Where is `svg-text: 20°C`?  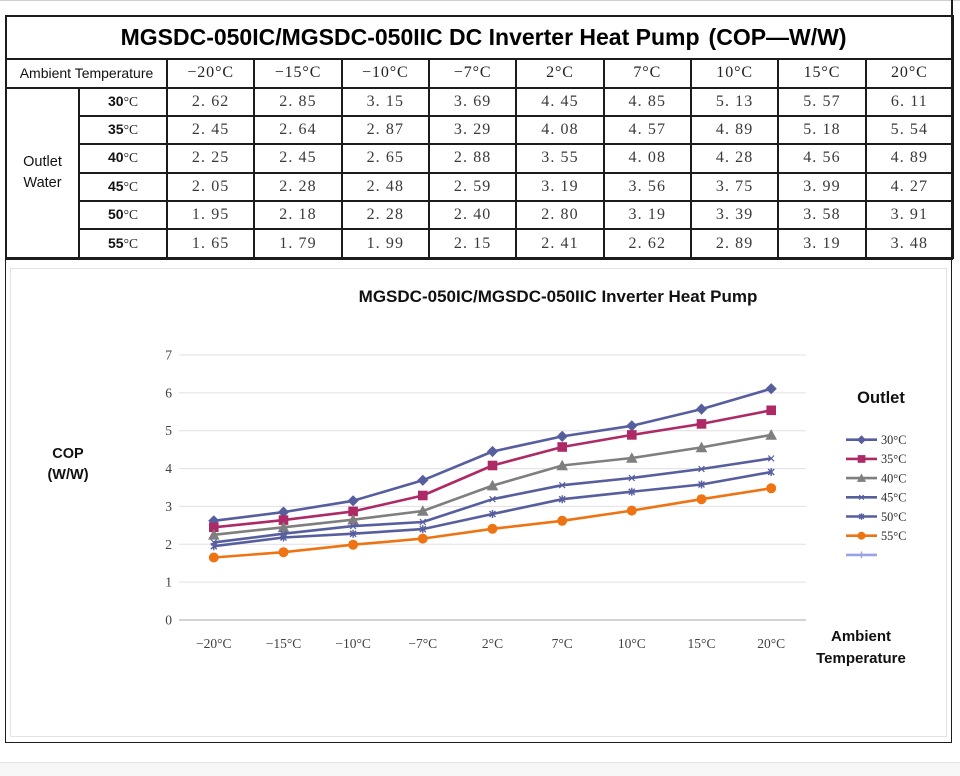
svg-text: 20°C is located at coordinates (771, 643).